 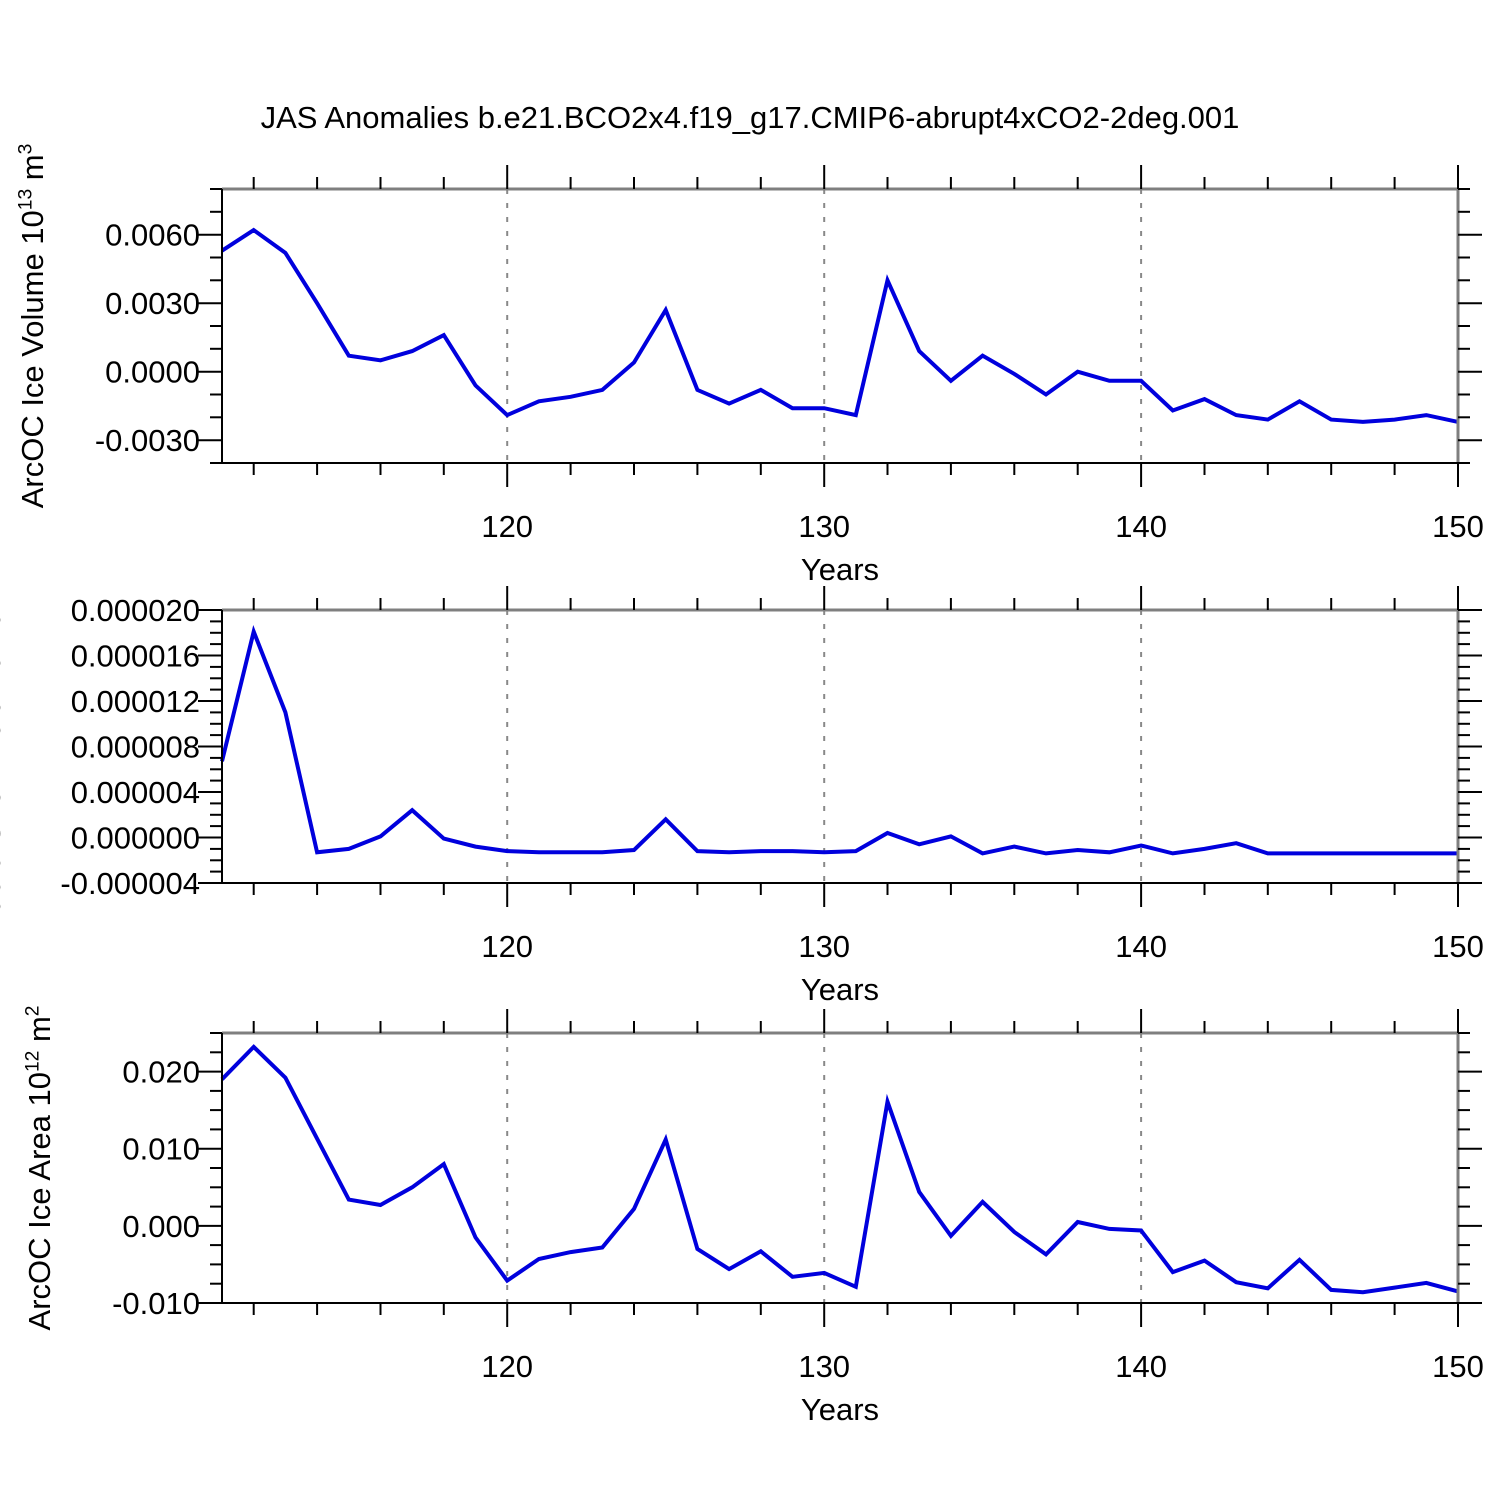 I want to click on y-tick-label: 0.000012, so click(x=135, y=701).